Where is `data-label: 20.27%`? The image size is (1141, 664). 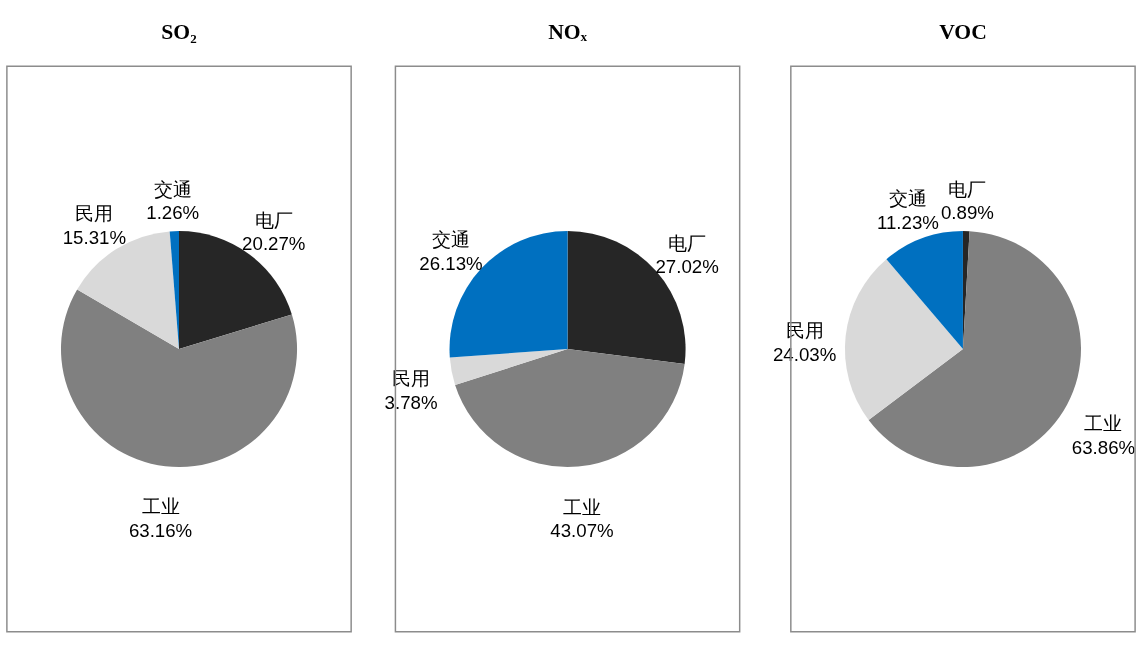 data-label: 20.27% is located at coordinates (274, 244).